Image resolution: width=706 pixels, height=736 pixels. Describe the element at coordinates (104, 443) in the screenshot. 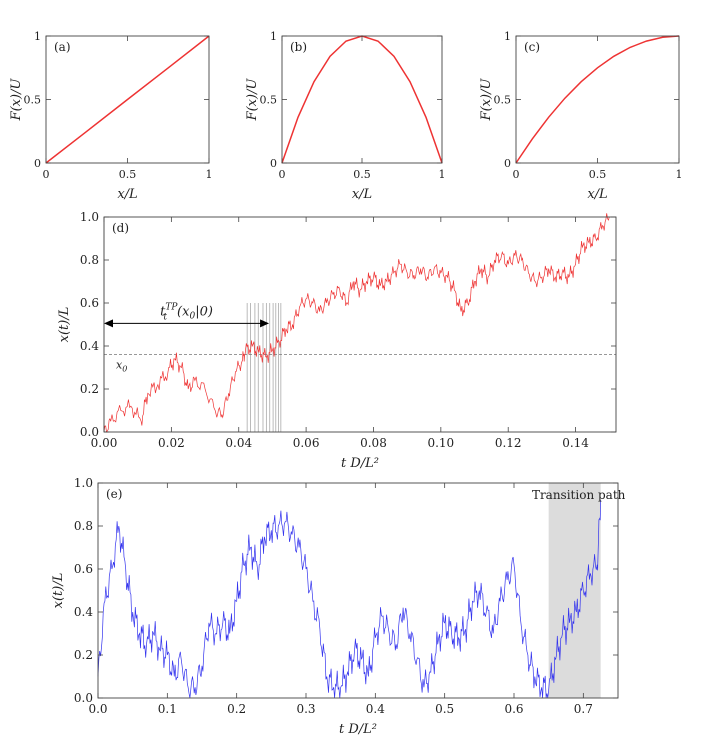

I see `x-tick-label: 0.00` at that location.